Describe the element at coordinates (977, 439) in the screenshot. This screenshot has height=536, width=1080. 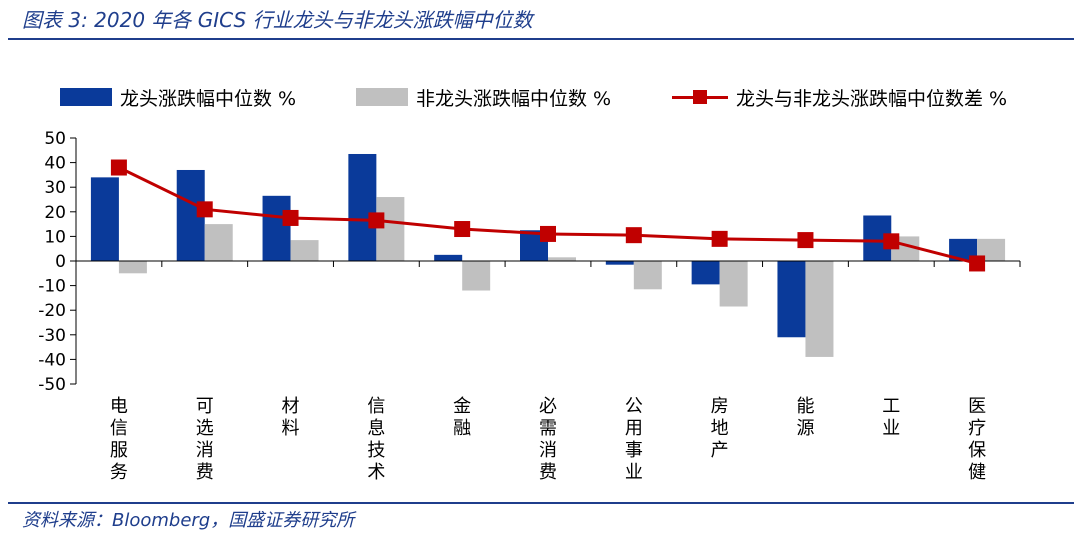
I see `x-category-label: 医疗保健` at that location.